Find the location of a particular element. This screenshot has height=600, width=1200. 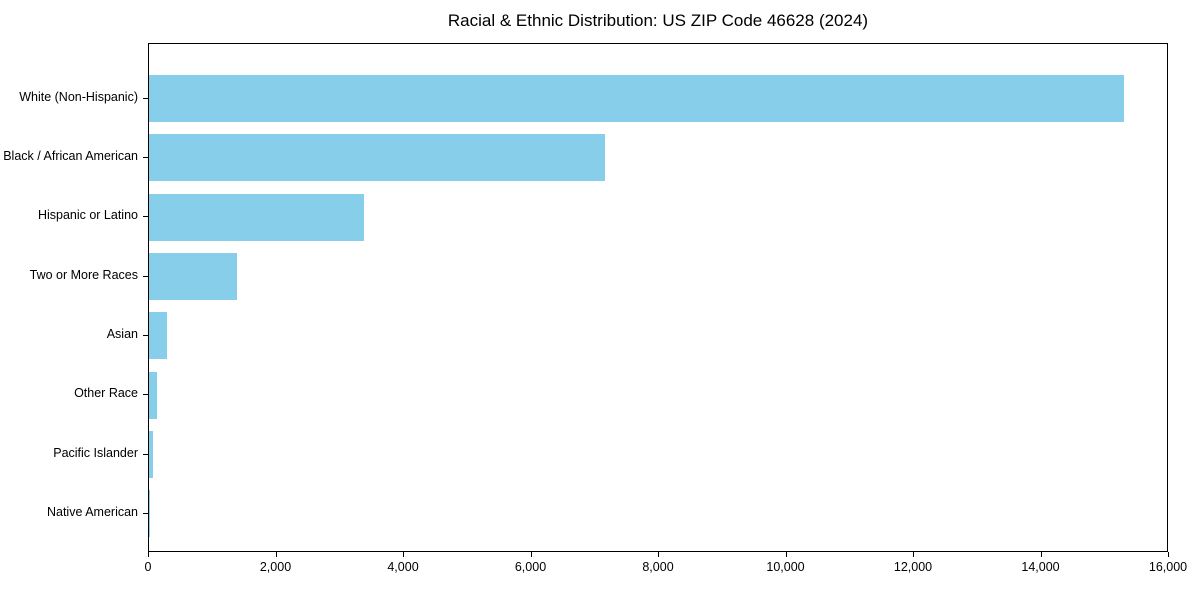

y-tick-label: Native American is located at coordinates (92, 511).